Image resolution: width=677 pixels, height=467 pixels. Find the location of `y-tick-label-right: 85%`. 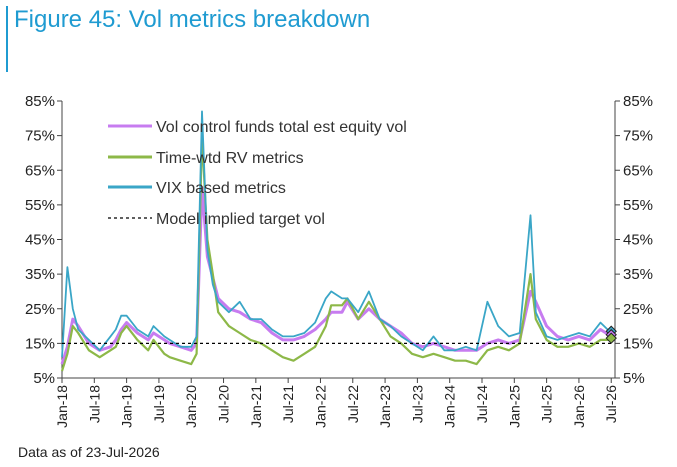

y-tick-label-right: 85% is located at coordinates (638, 101).